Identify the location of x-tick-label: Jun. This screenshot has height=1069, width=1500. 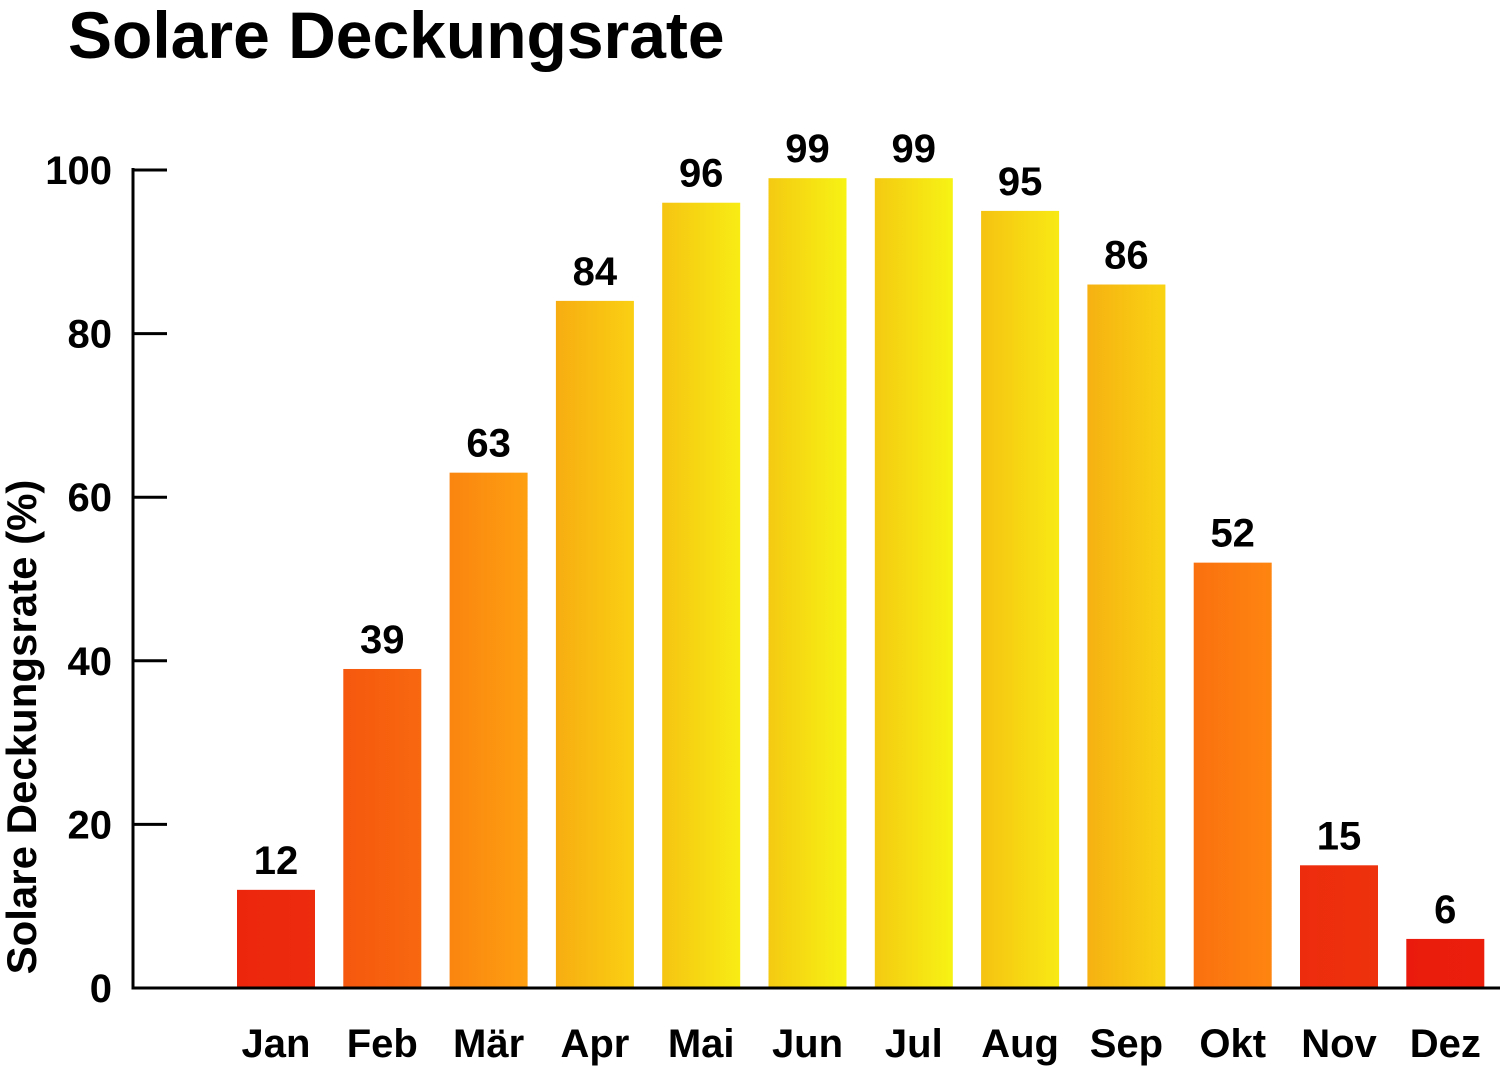
(807, 1044).